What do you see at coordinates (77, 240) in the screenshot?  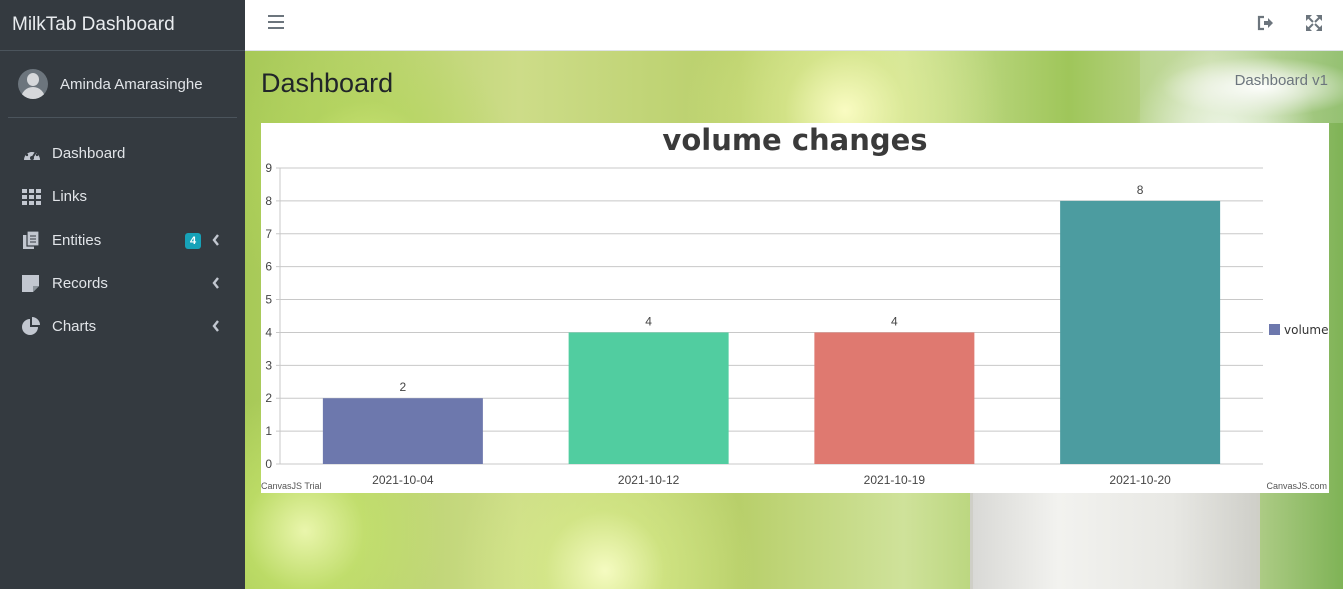 I see `sidebar-item-label: Entities` at bounding box center [77, 240].